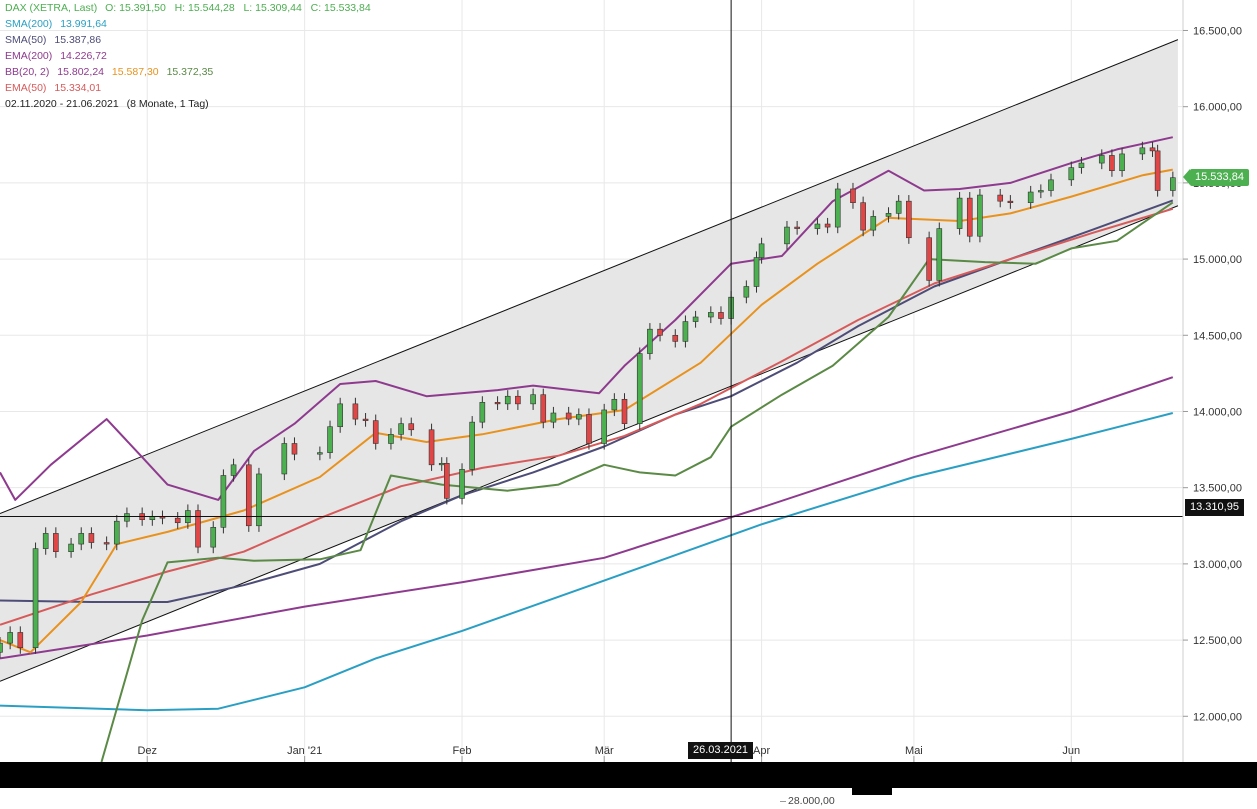  I want to click on y-tick-label: 14.500,00, so click(1217, 336).